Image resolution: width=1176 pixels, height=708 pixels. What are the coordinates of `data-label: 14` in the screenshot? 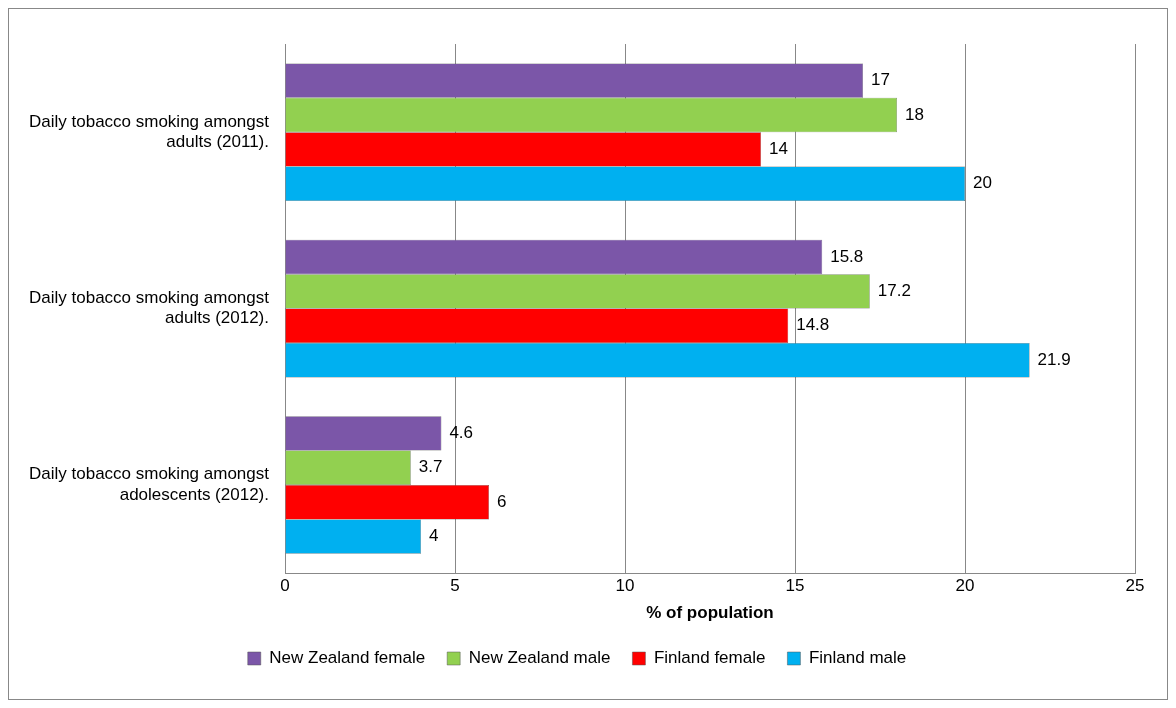 It's located at (778, 149).